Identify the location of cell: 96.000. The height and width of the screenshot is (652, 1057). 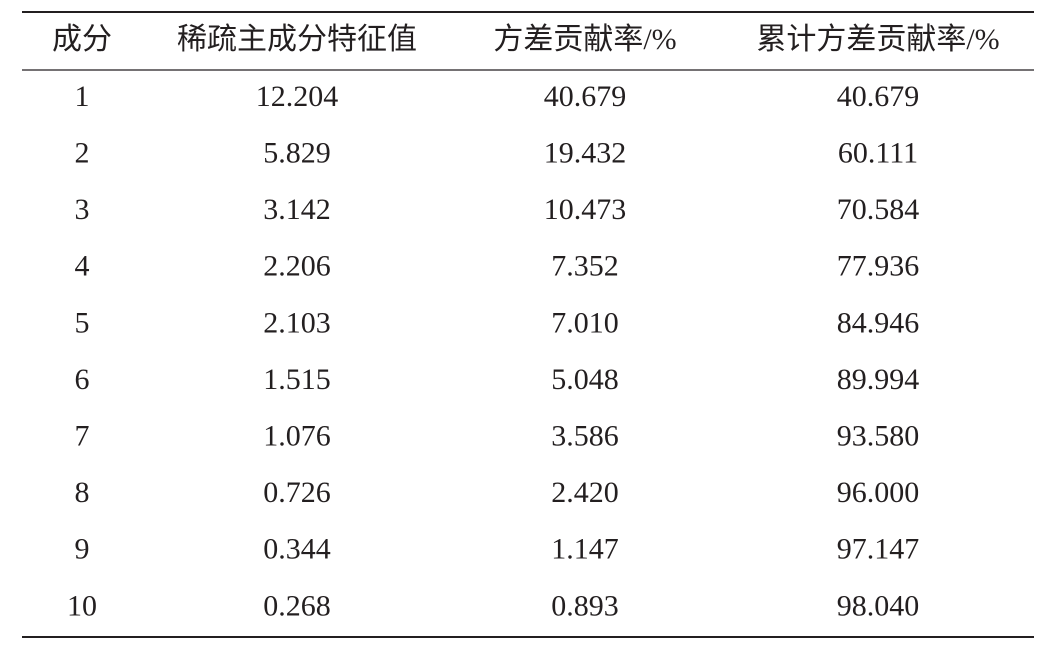
(878, 492).